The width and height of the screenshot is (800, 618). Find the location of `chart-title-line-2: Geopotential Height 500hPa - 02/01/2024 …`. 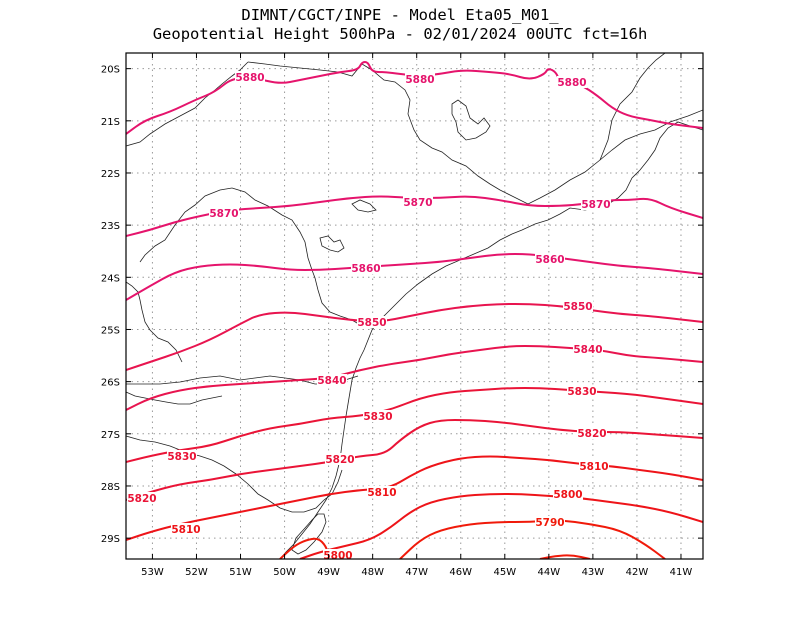

chart-title-line-2: Geopotential Height 500hPa - 02/01/2024 … is located at coordinates (400, 34).